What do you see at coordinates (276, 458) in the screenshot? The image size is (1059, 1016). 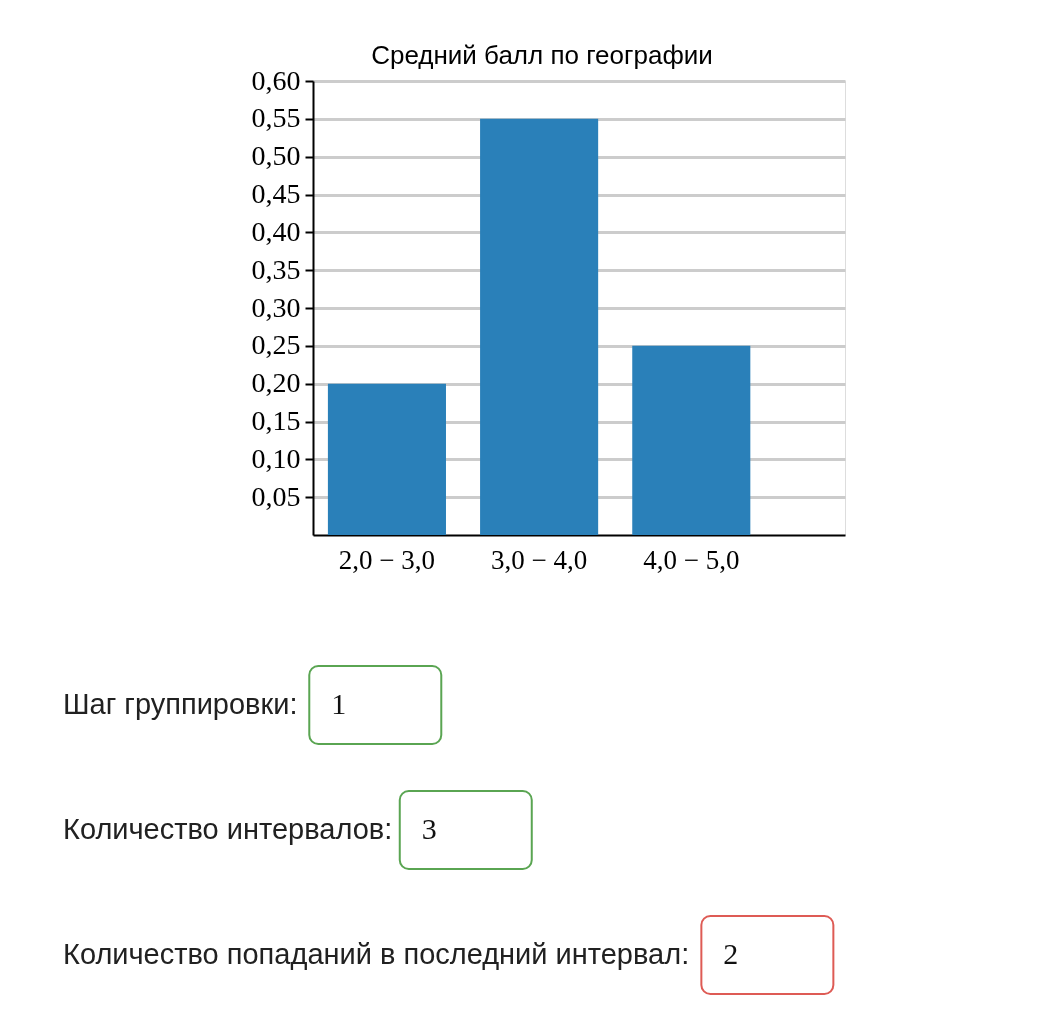 I see `y-tick-label: 0,10` at bounding box center [276, 458].